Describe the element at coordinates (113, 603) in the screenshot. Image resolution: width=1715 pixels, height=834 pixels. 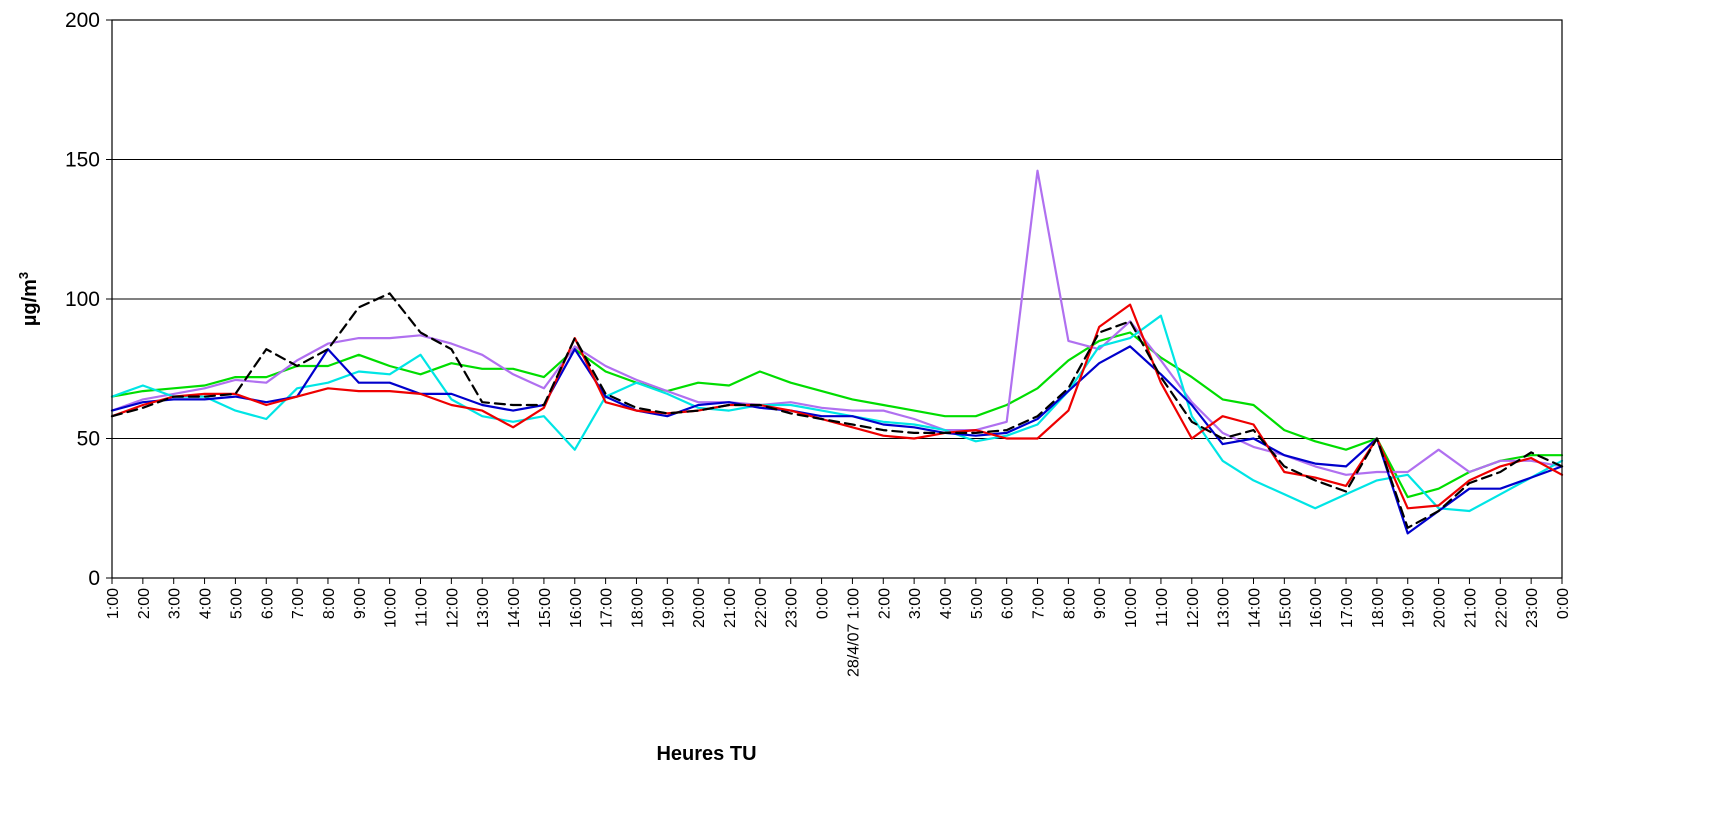
I see `x-tick-label: 1:00` at that location.